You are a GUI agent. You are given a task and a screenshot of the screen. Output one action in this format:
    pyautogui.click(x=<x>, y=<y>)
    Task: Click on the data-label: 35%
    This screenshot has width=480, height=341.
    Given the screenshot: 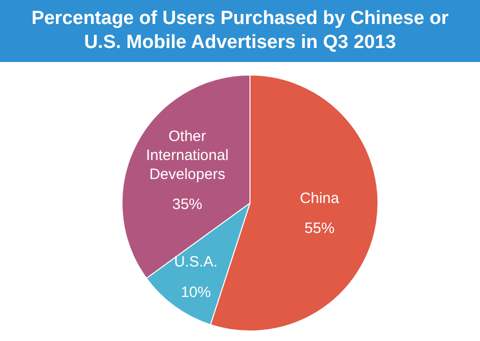 What is the action you would take?
    pyautogui.click(x=187, y=205)
    